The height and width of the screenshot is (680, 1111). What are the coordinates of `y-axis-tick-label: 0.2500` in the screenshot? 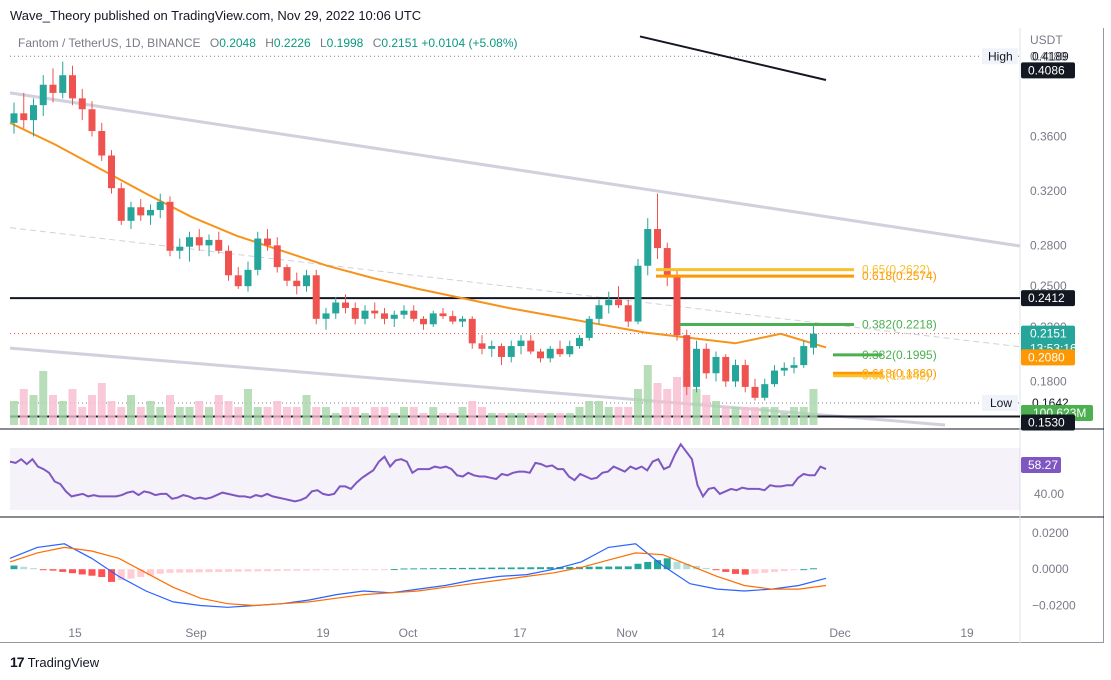 It's located at (1048, 286).